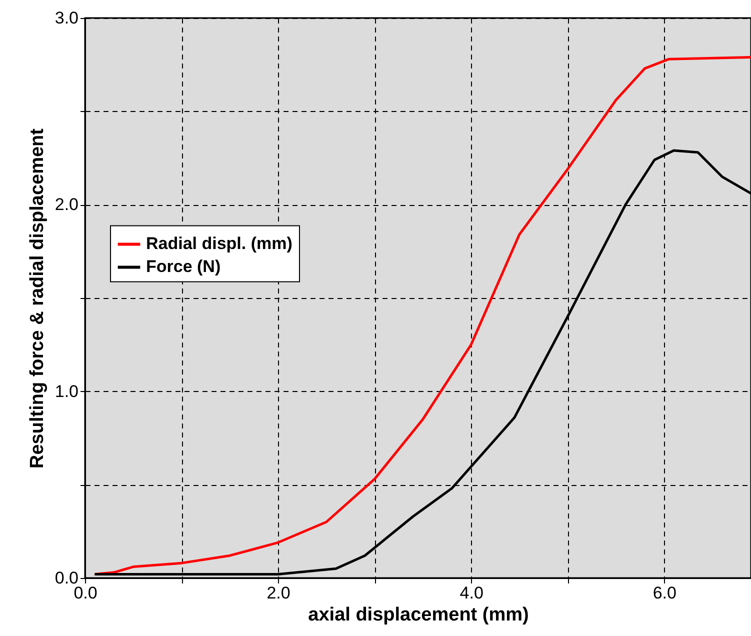 The image size is (751, 636). I want to click on x-tick-label: 4.0, so click(472, 593).